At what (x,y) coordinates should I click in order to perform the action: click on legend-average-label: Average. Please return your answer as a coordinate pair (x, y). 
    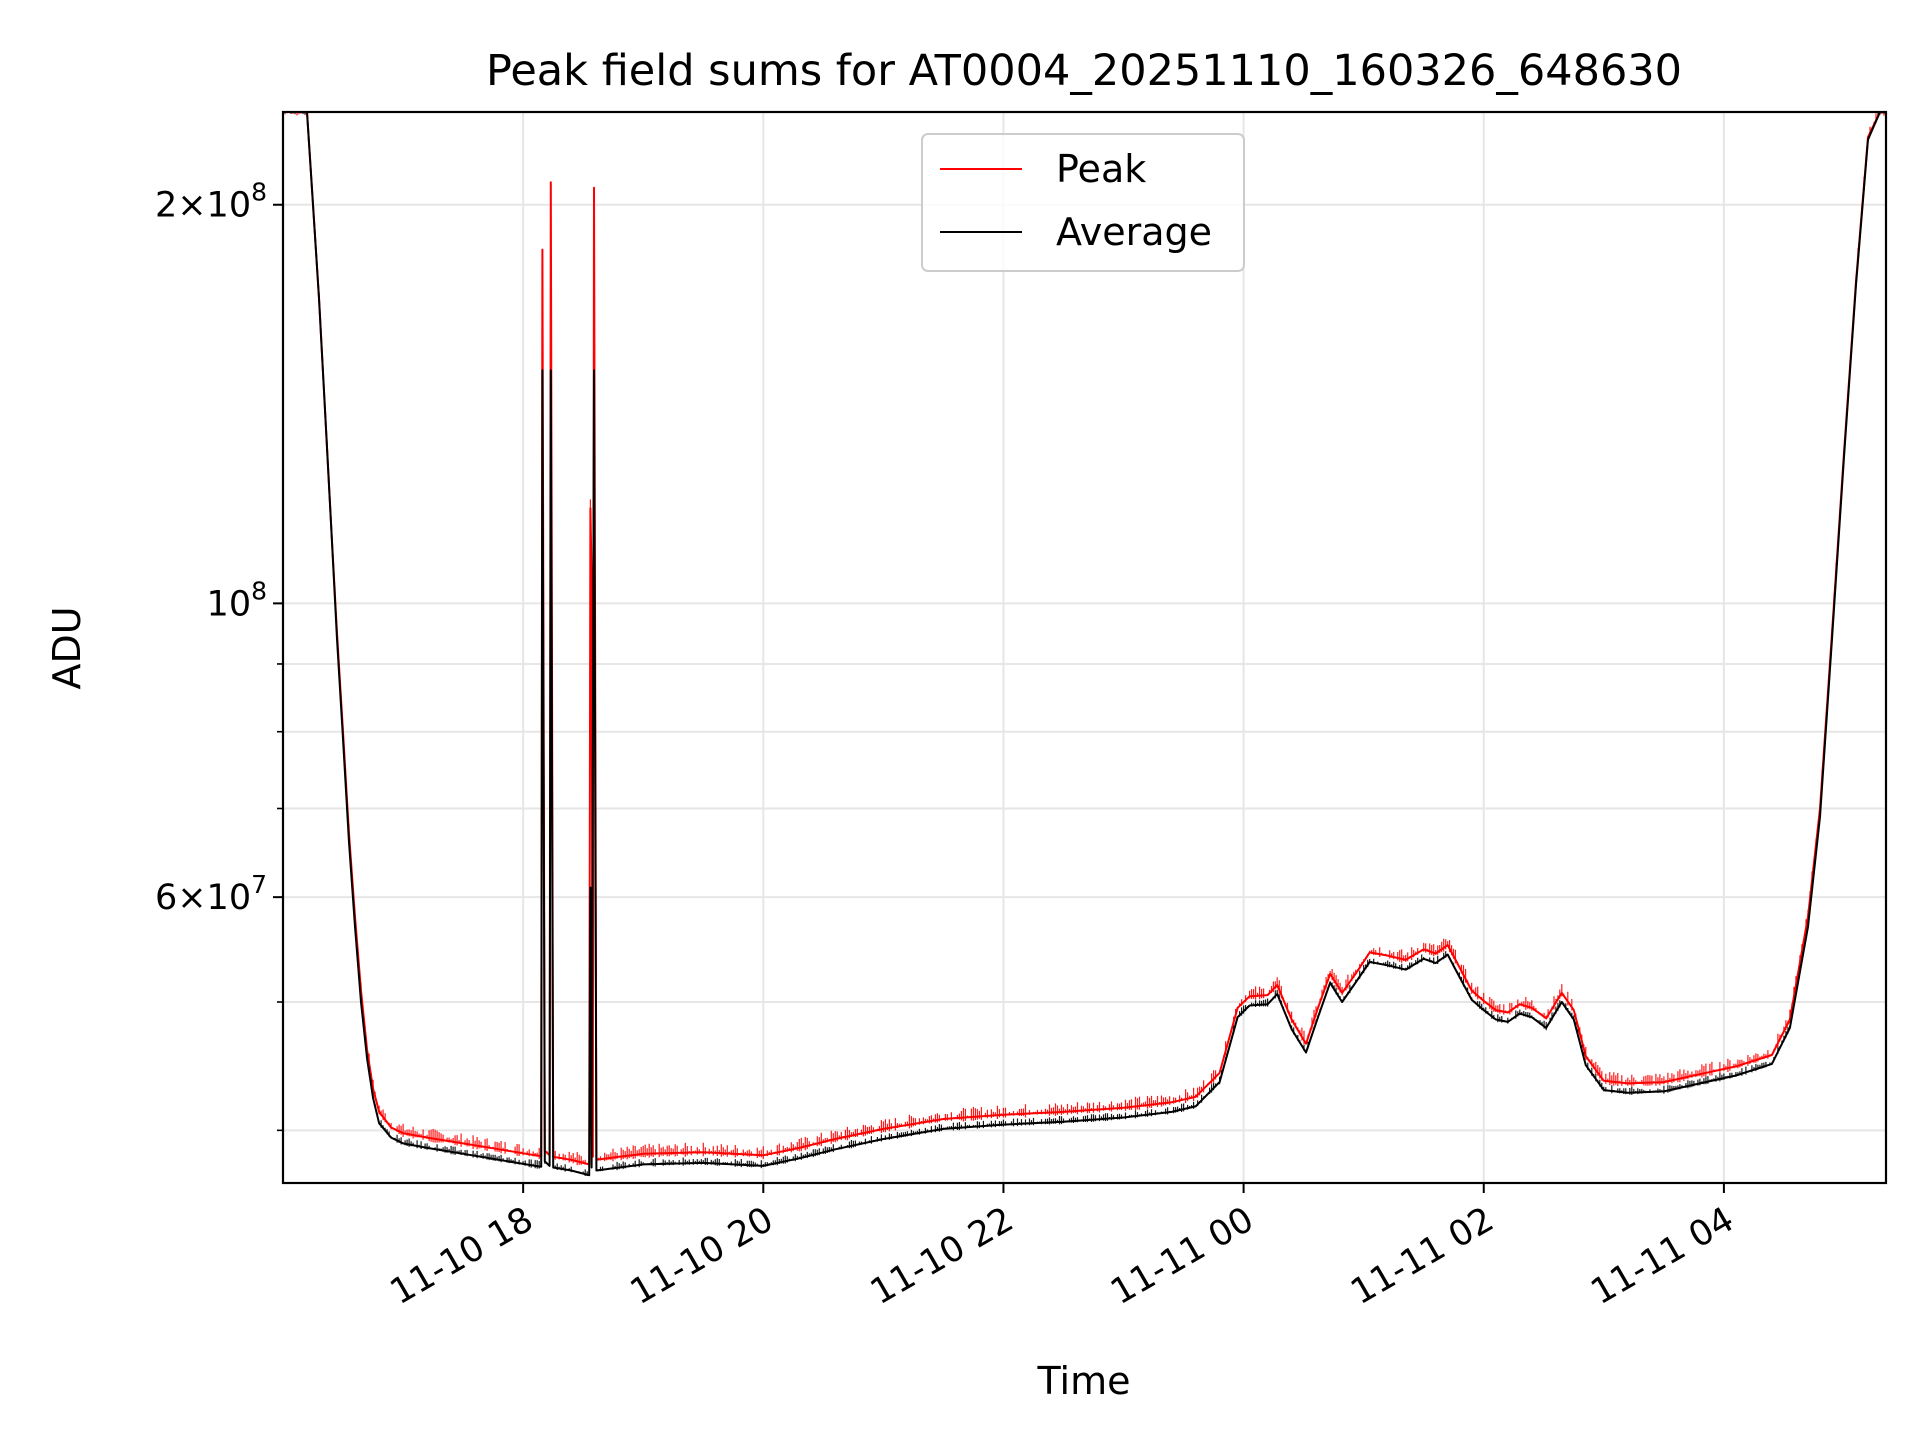
    Looking at the image, I should click on (1134, 232).